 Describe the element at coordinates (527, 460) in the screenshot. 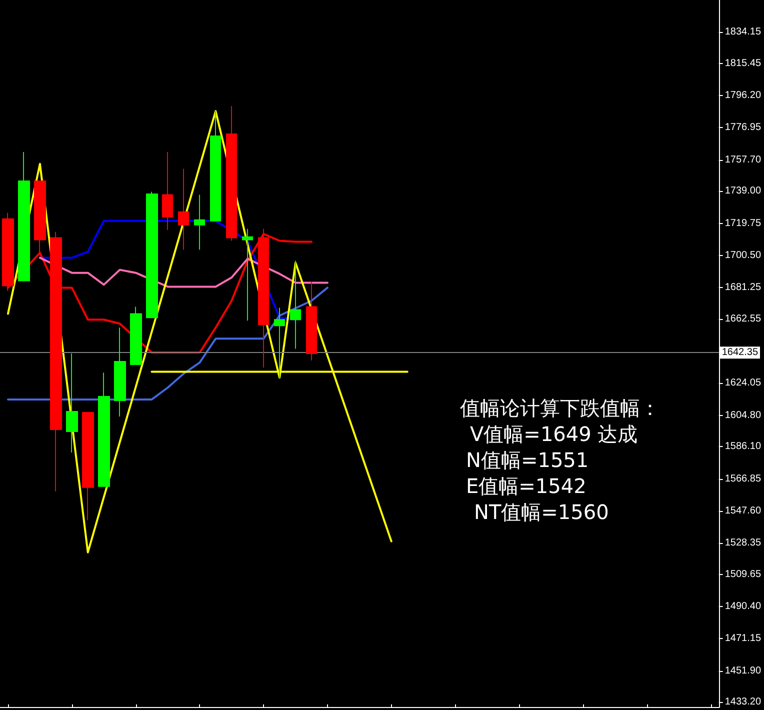

I see `annotation: N值幅=1551` at that location.